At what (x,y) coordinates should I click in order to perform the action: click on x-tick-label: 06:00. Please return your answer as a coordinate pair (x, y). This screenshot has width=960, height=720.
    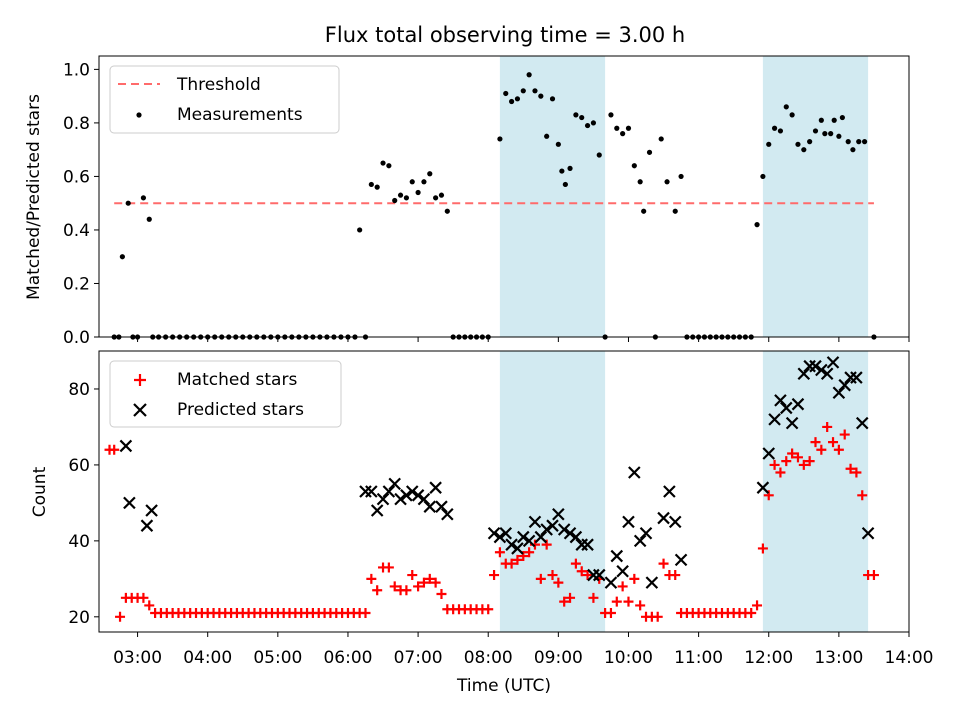
    Looking at the image, I should click on (347, 658).